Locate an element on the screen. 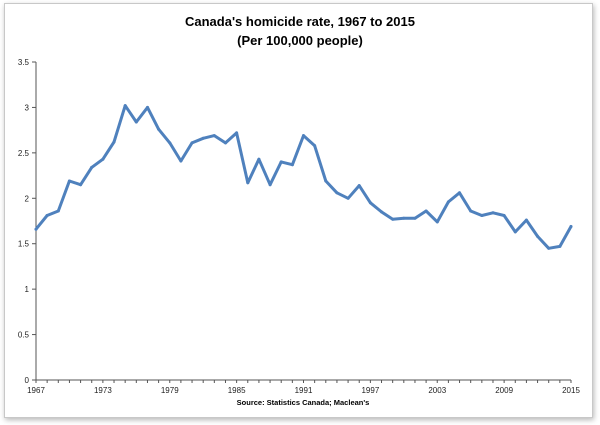  x-tick-label: 1985 is located at coordinates (237, 390).